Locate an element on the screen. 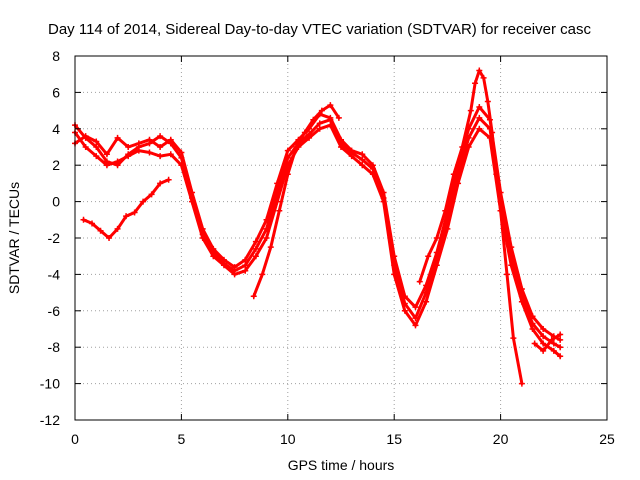 The height and width of the screenshot is (480, 640). x-tick-labels: 0 5 10 15 20 25 is located at coordinates (343, 439).